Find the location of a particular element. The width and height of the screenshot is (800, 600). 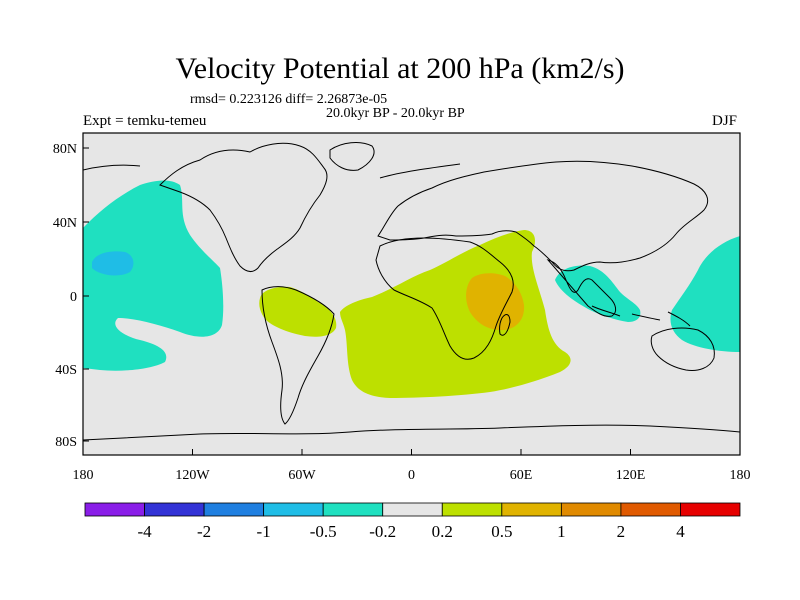

y-tick-label: 40S is located at coordinates (66, 370).